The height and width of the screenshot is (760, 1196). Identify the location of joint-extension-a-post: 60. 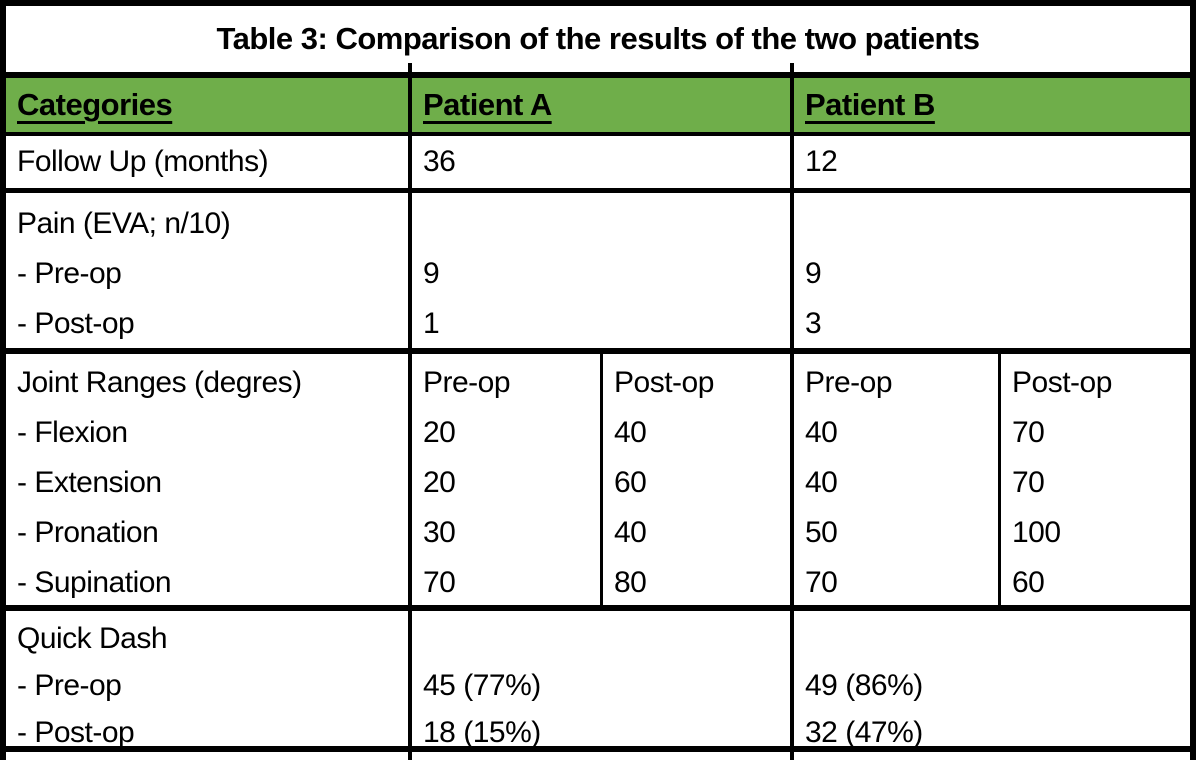
(630, 482).